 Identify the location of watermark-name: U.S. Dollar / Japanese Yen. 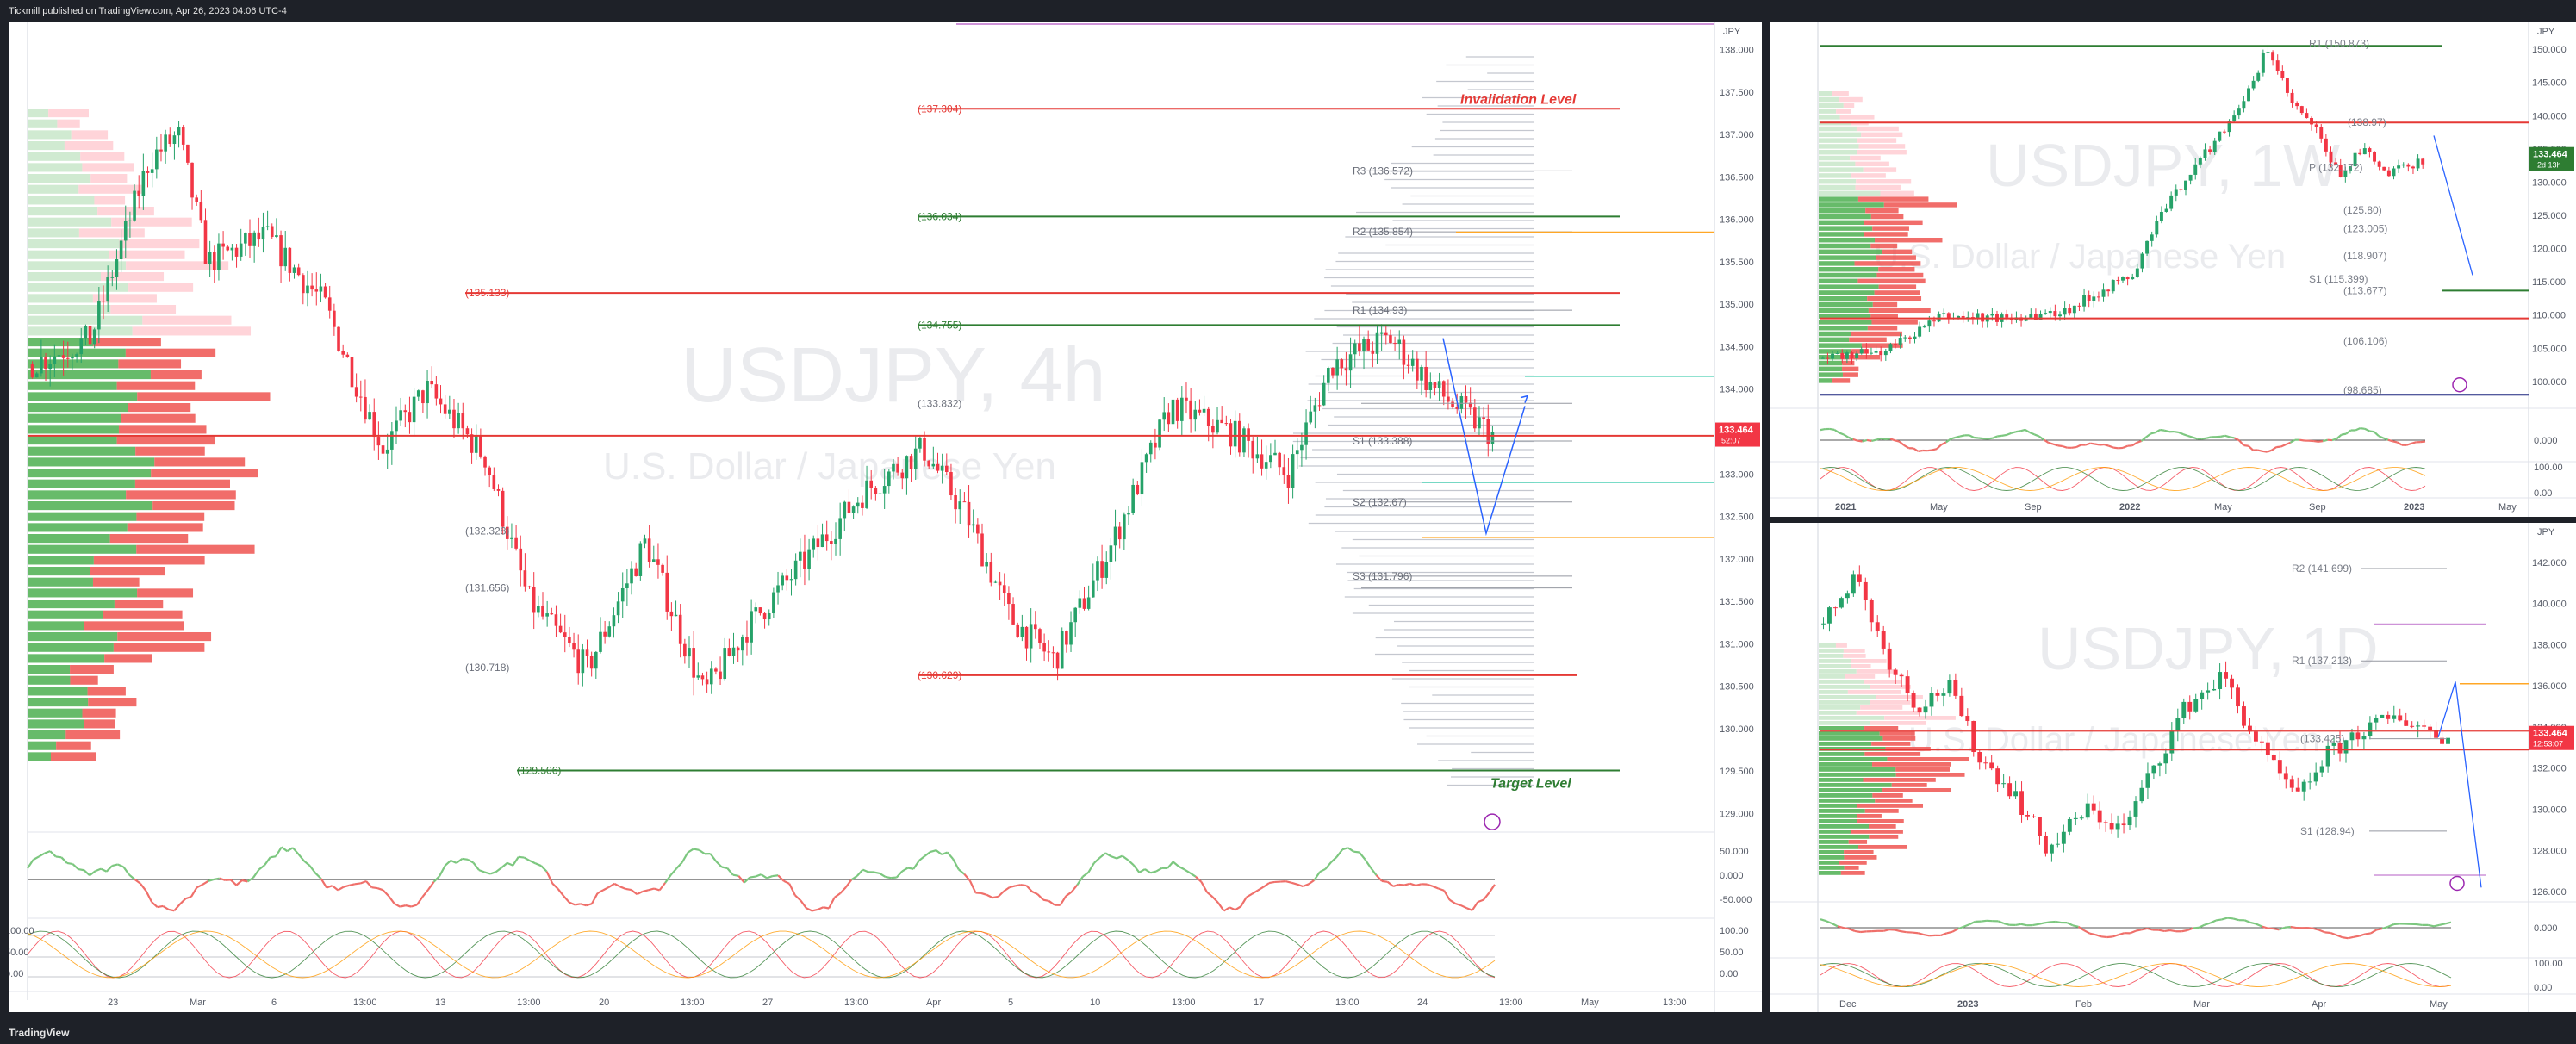
(830, 466).